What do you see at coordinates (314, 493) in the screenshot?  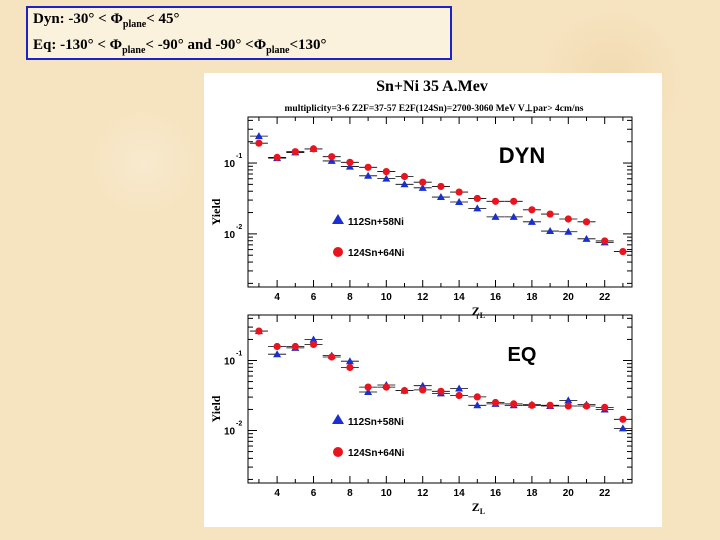 I see `x-tick-label: 6` at bounding box center [314, 493].